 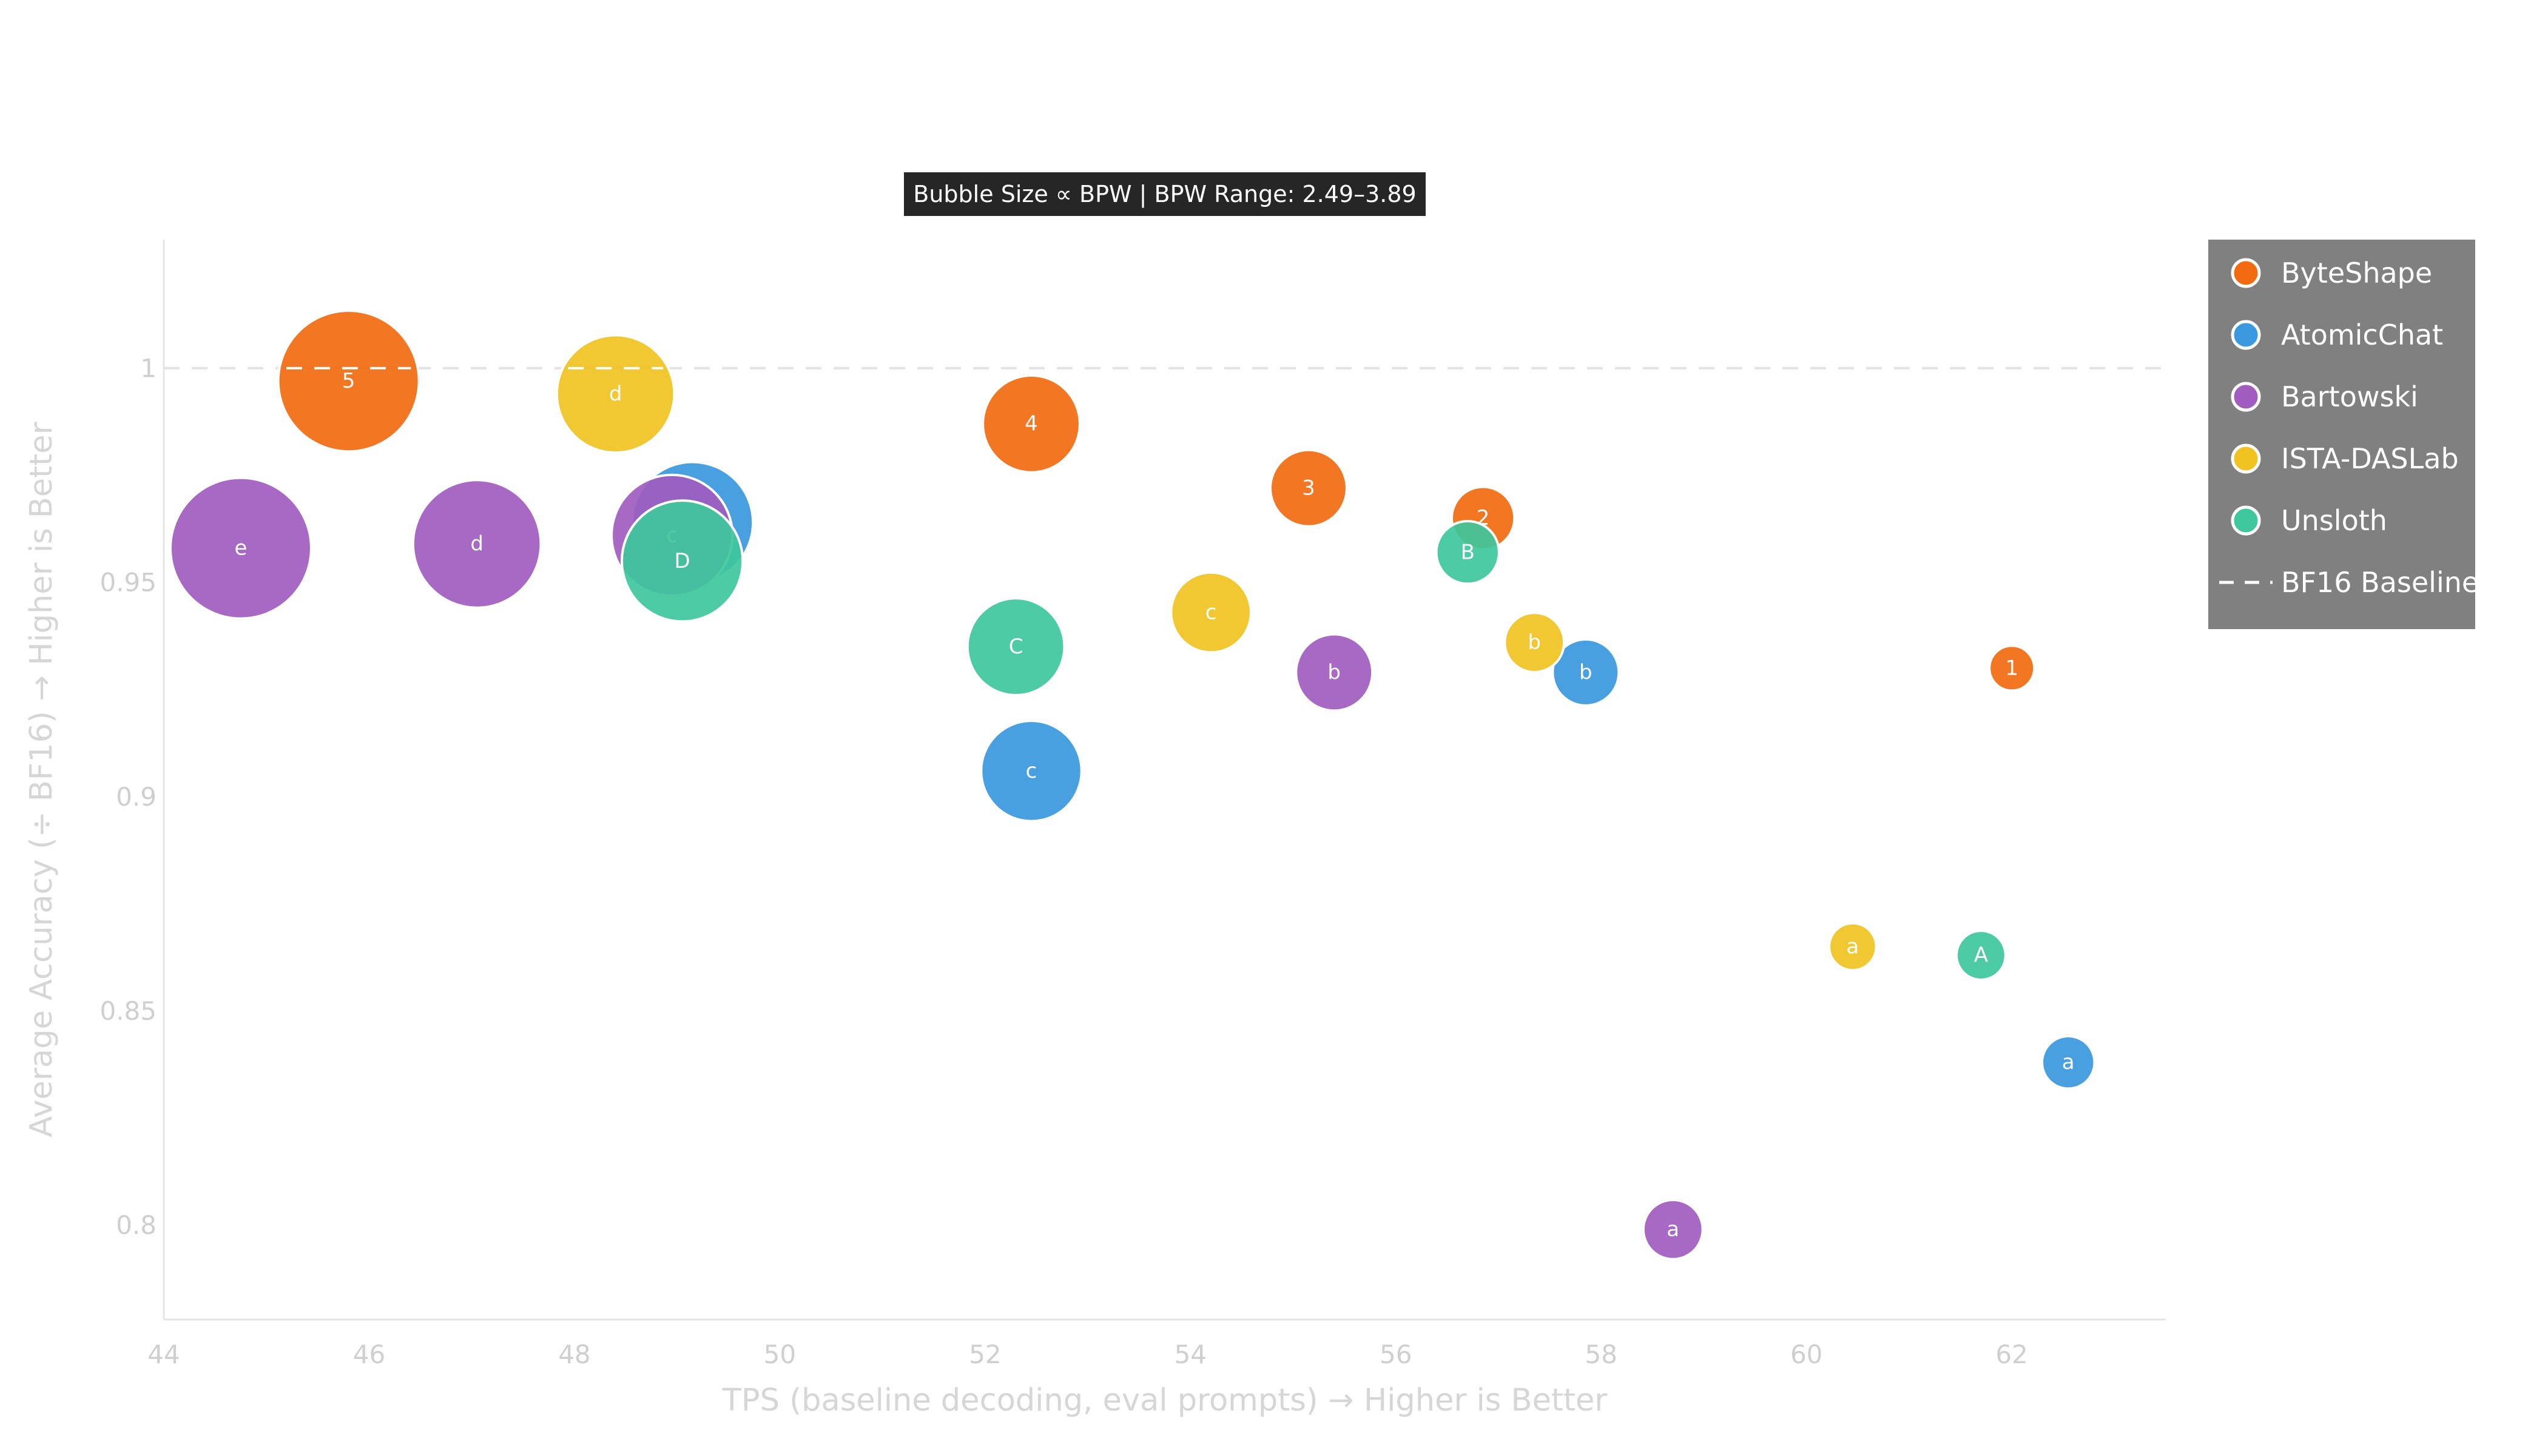 What do you see at coordinates (2356, 273) in the screenshot?
I see `legend-label: ByteShape` at bounding box center [2356, 273].